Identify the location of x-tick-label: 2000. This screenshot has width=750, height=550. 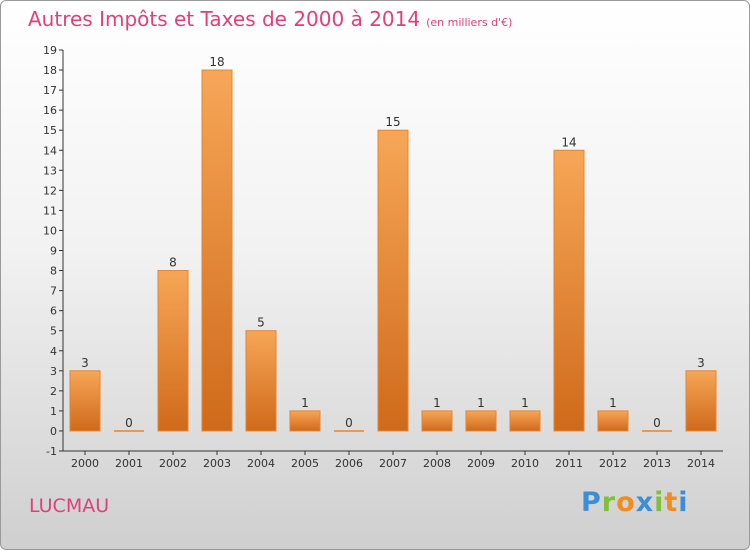
(85, 463).